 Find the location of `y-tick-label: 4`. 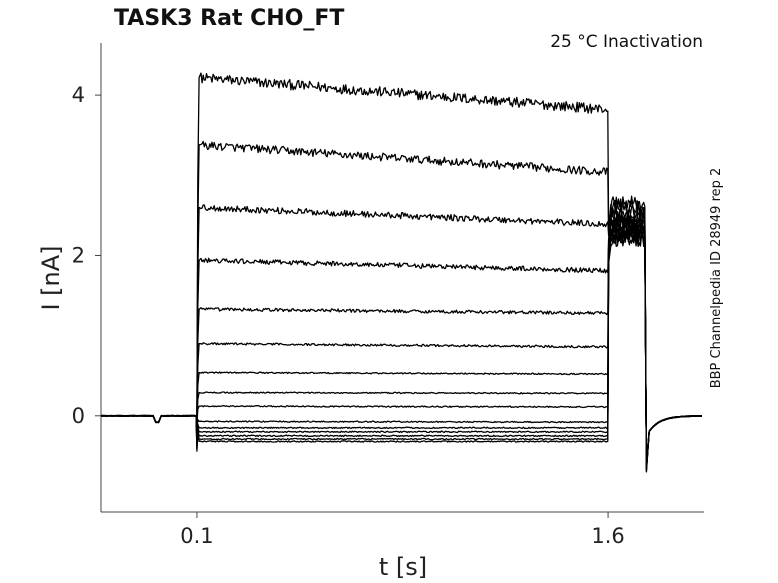

y-tick-label: 4 is located at coordinates (78, 95).